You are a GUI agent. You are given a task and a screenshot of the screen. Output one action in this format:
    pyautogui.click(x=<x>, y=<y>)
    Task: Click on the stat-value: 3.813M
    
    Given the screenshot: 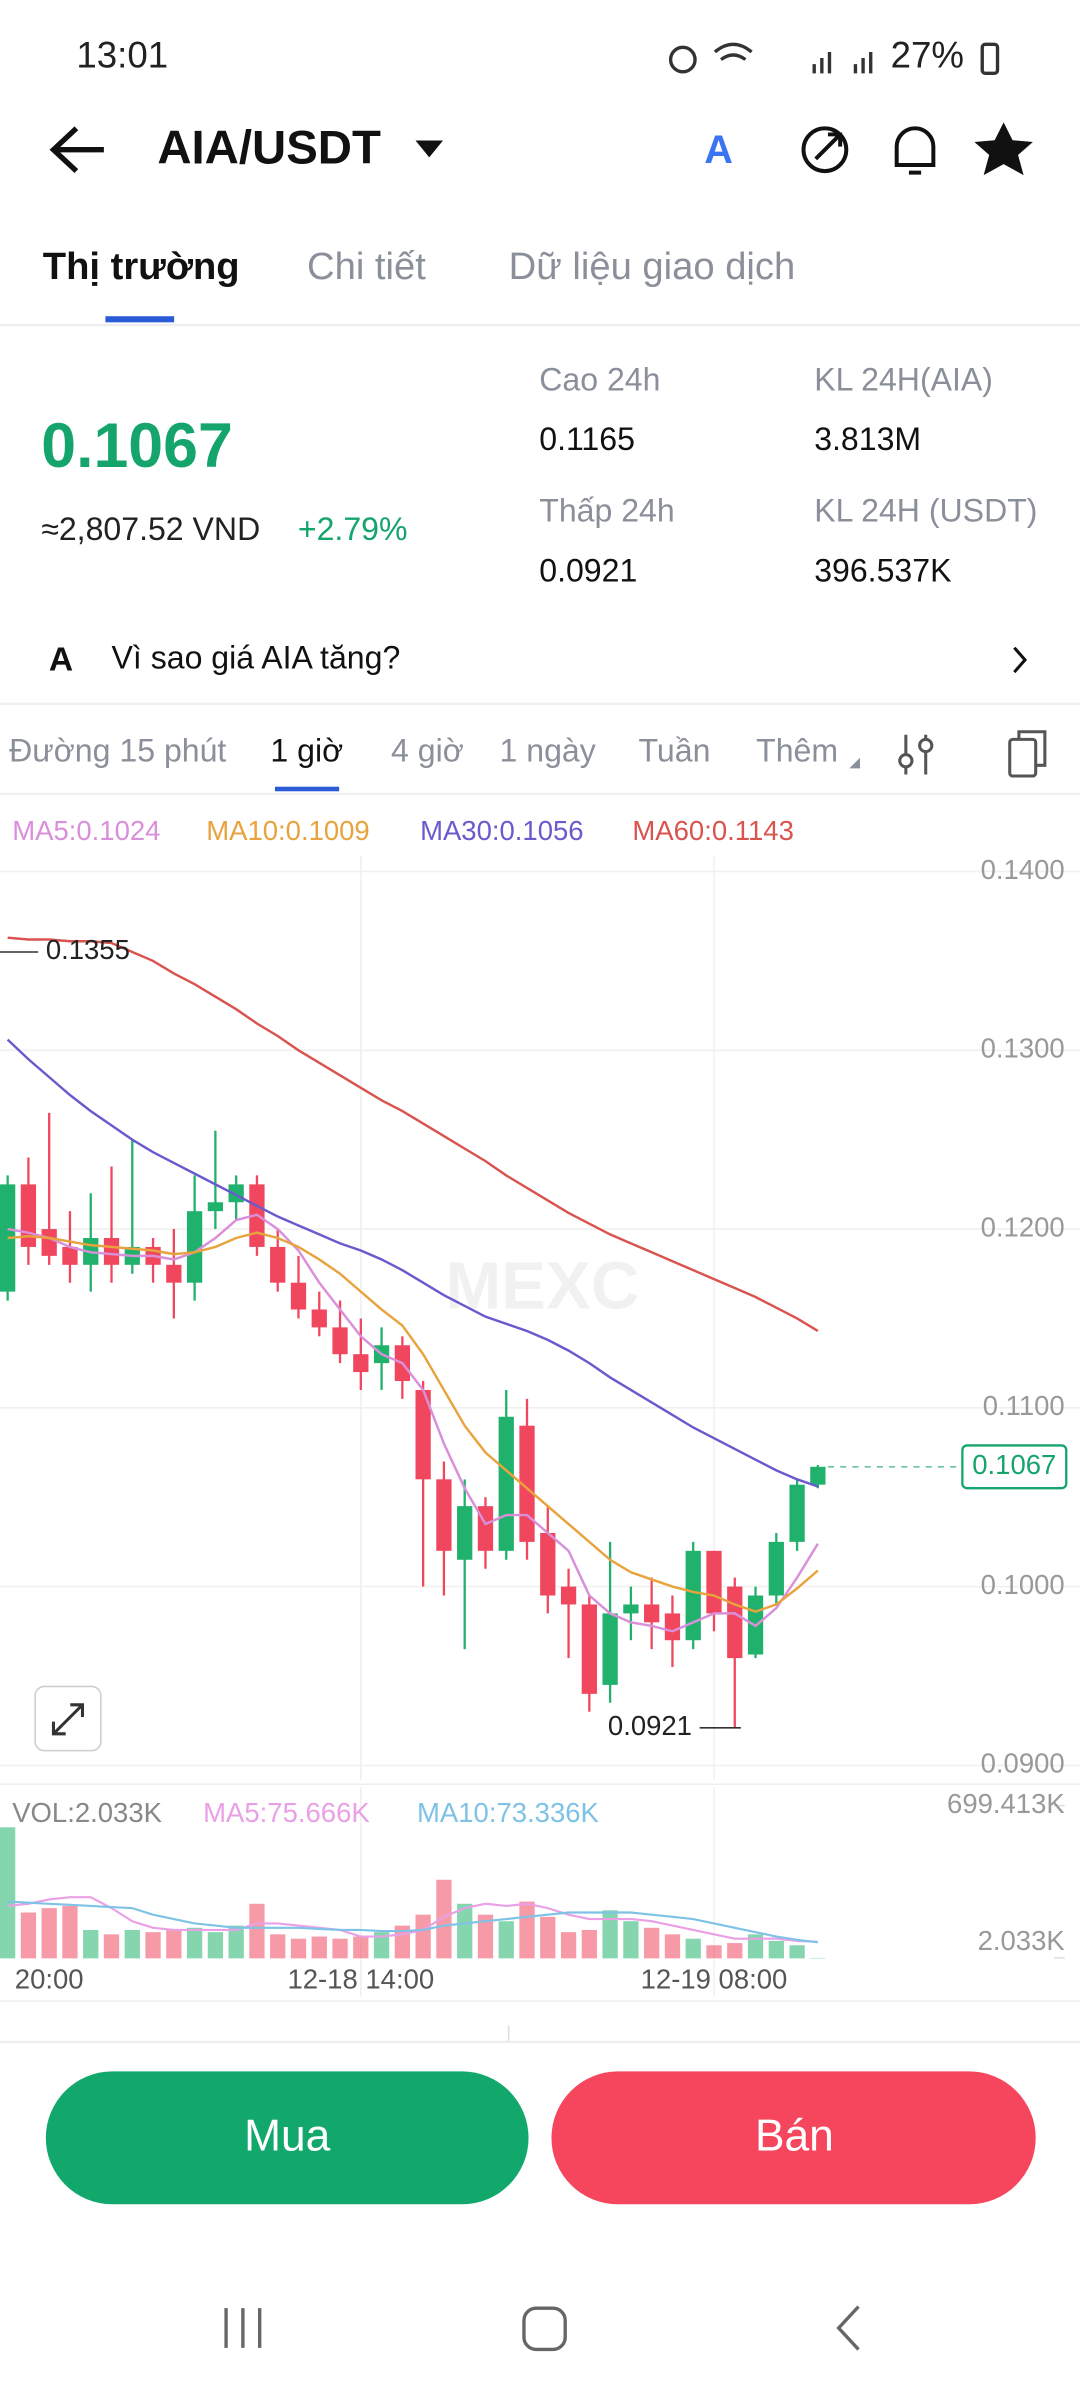 What is the action you would take?
    pyautogui.click(x=867, y=439)
    